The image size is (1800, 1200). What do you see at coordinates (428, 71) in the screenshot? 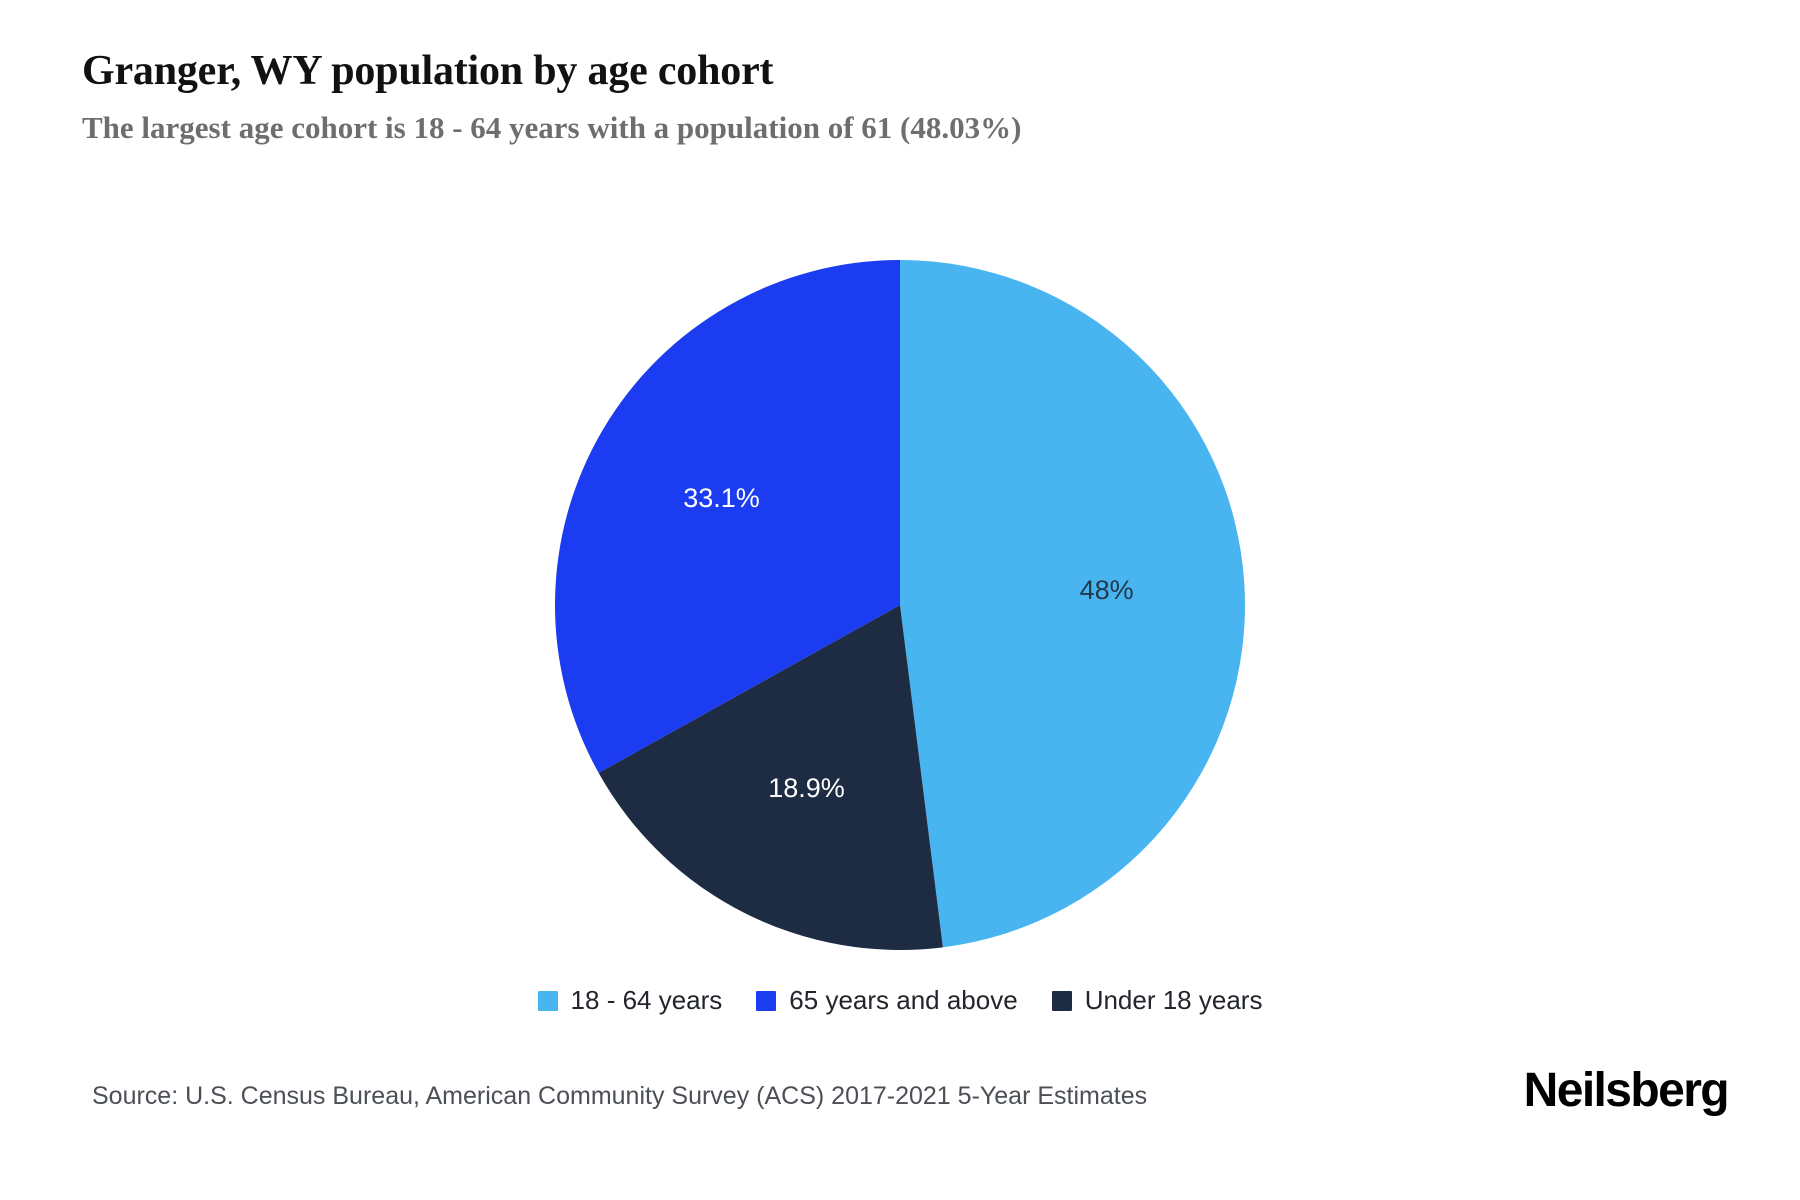
I see `page-title: Granger, WY population by age cohort` at bounding box center [428, 71].